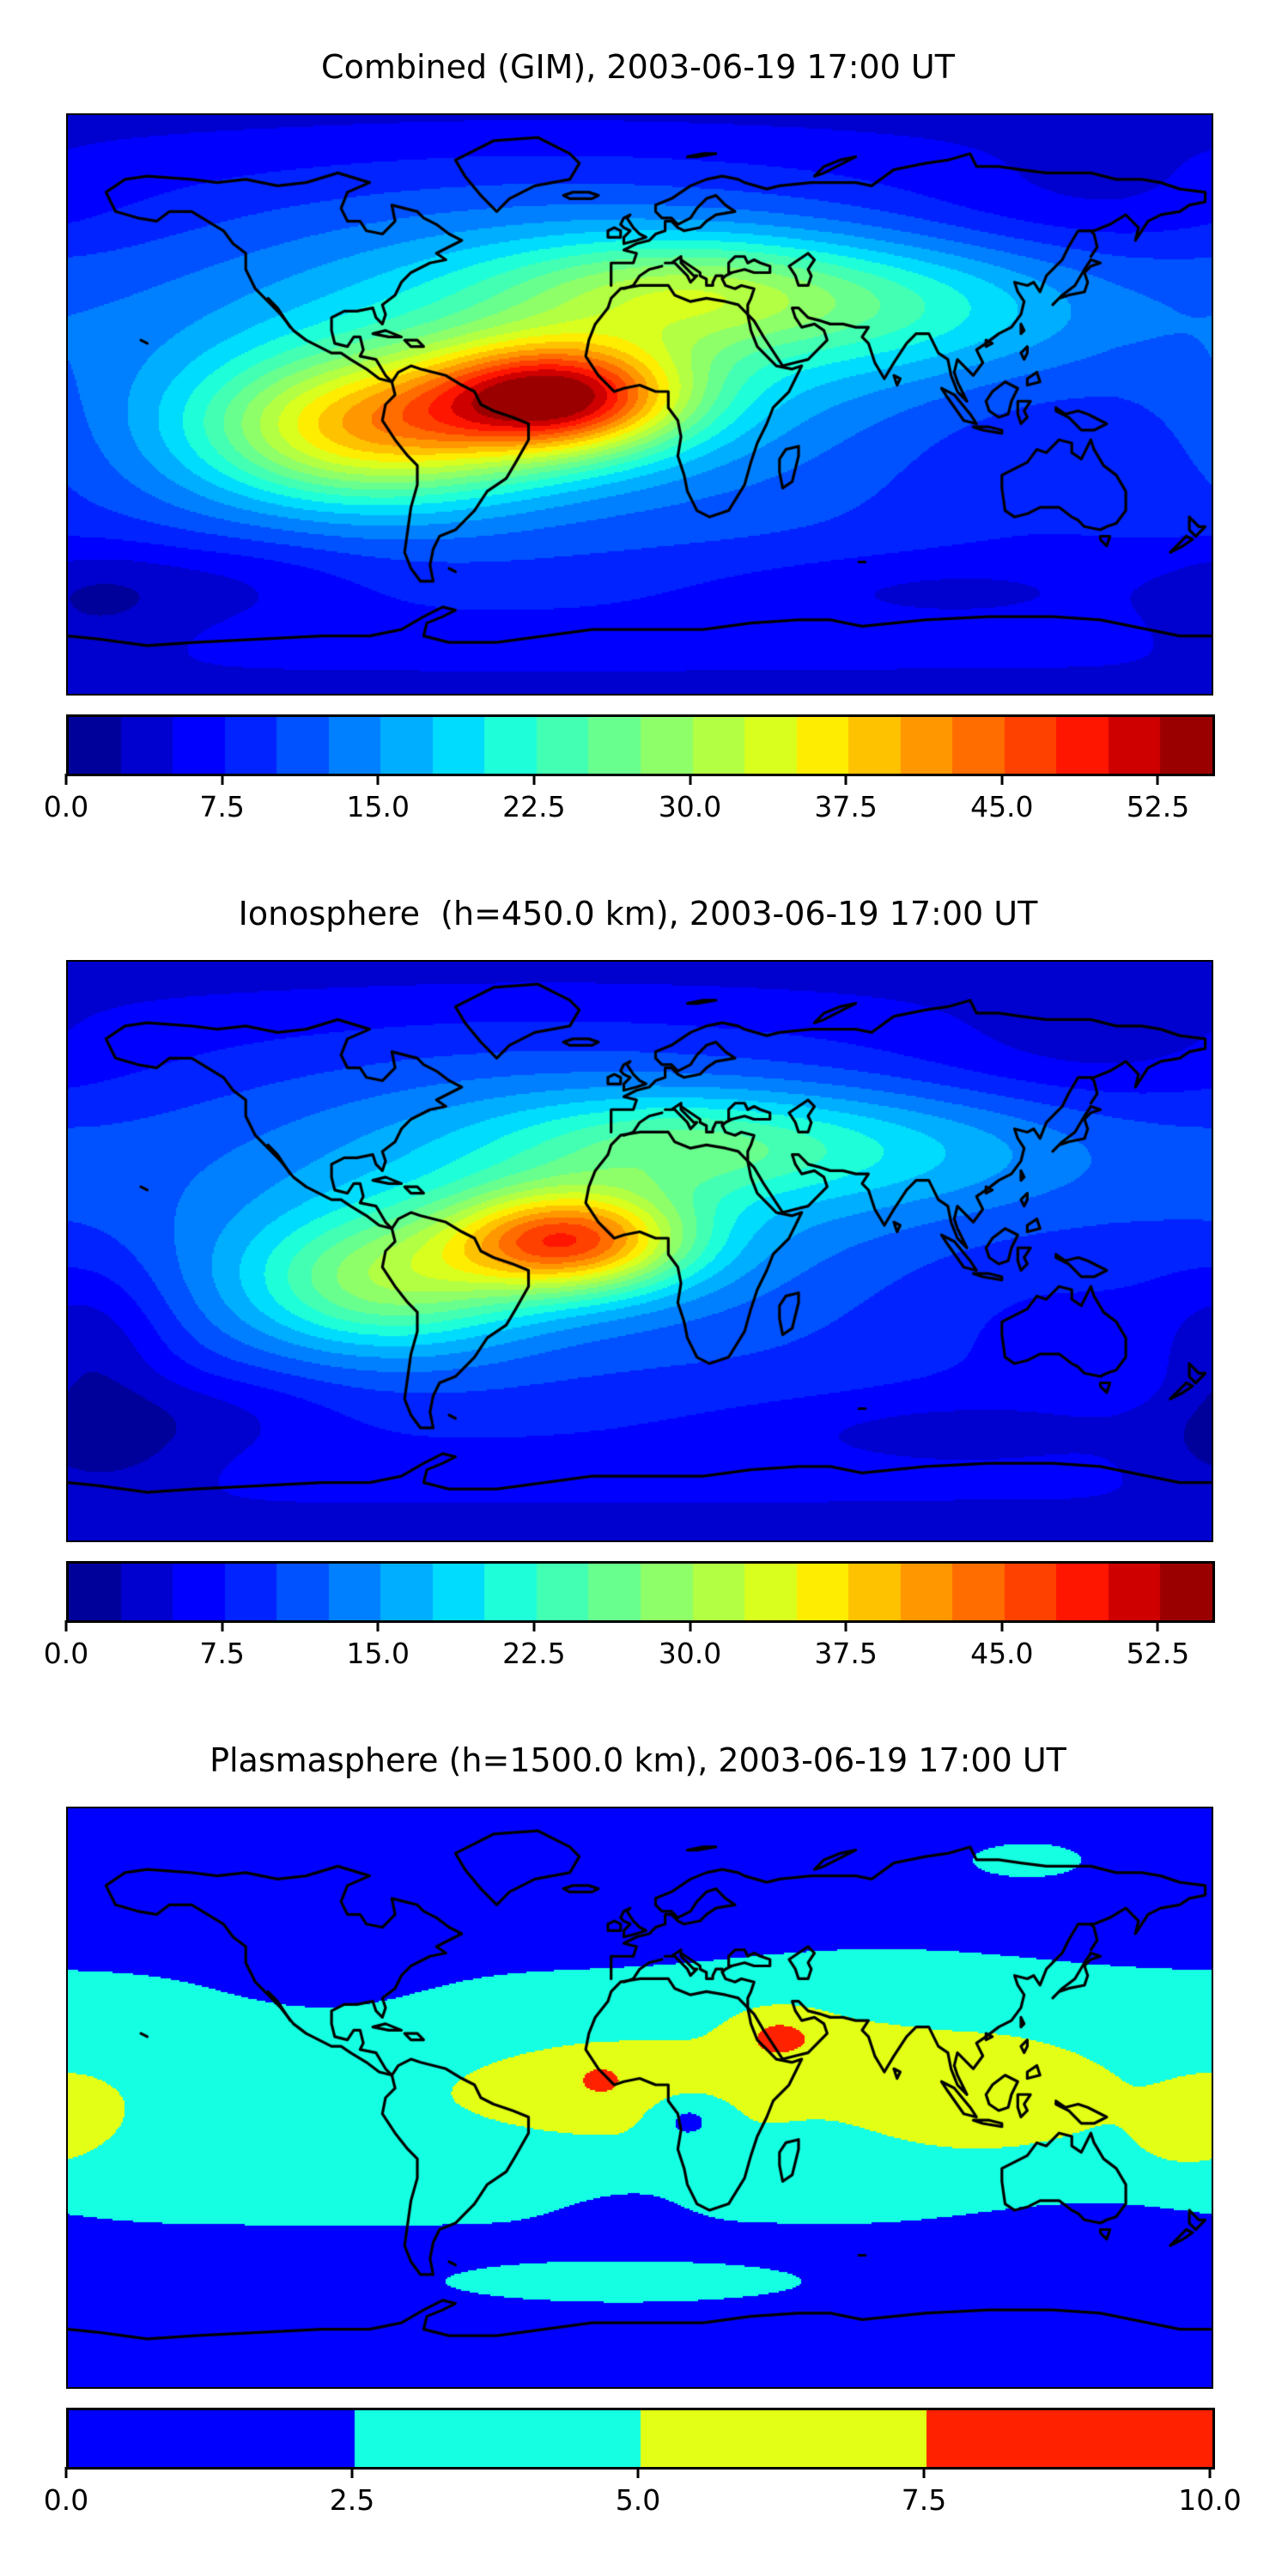 The height and width of the screenshot is (2576, 1288). Describe the element at coordinates (352, 2500) in the screenshot. I see `colorbar-tick-label: 2.5` at that location.